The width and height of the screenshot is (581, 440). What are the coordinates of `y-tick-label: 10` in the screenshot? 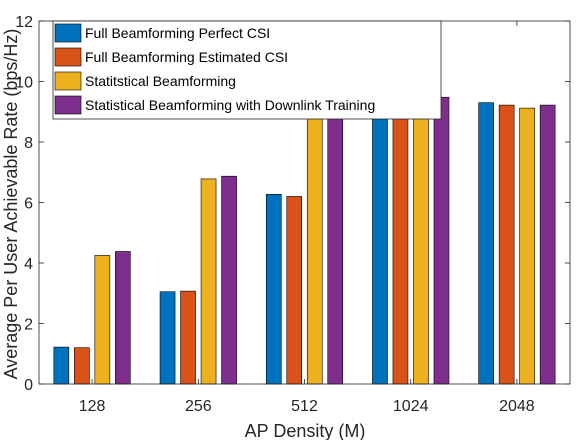 It's located at (24, 83).